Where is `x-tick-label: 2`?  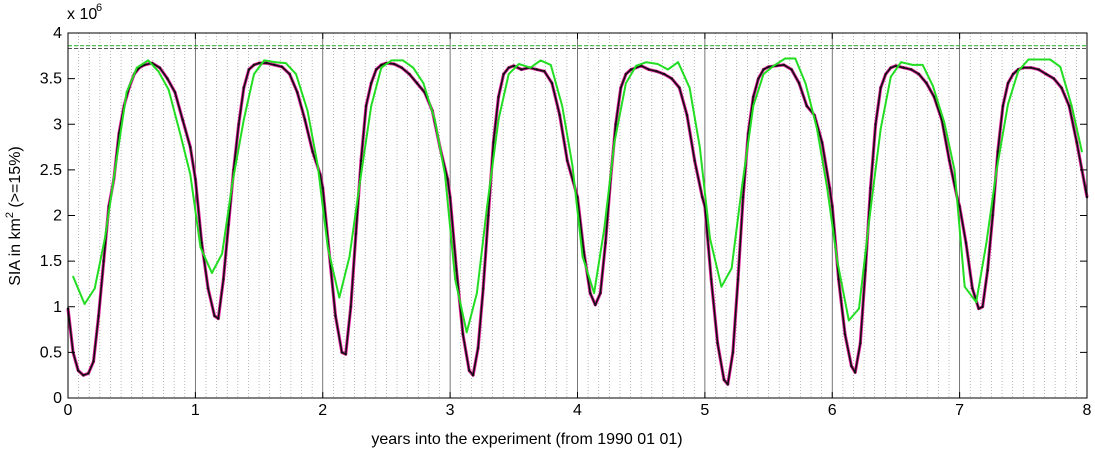 x-tick-label: 2 is located at coordinates (322, 410).